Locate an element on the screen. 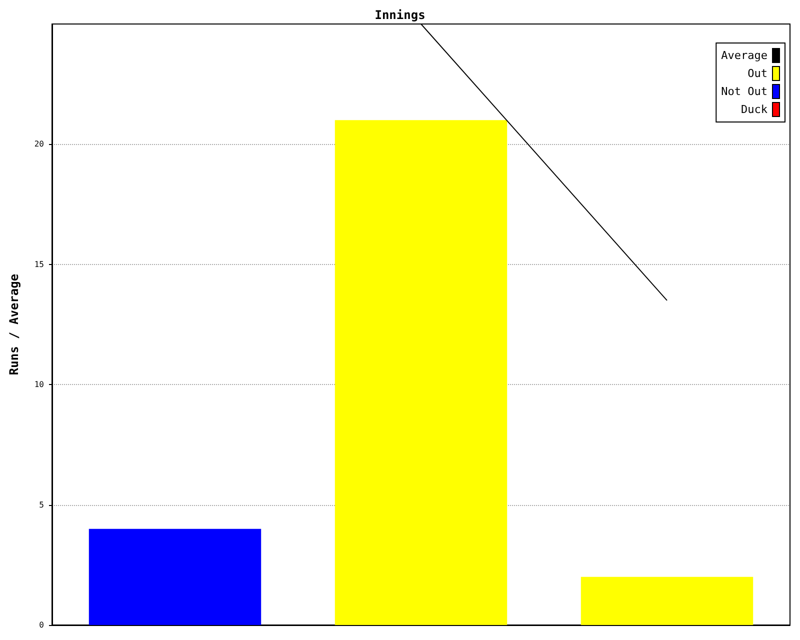 This screenshot has height=640, width=800. y-tick-label: 0 is located at coordinates (41, 625).